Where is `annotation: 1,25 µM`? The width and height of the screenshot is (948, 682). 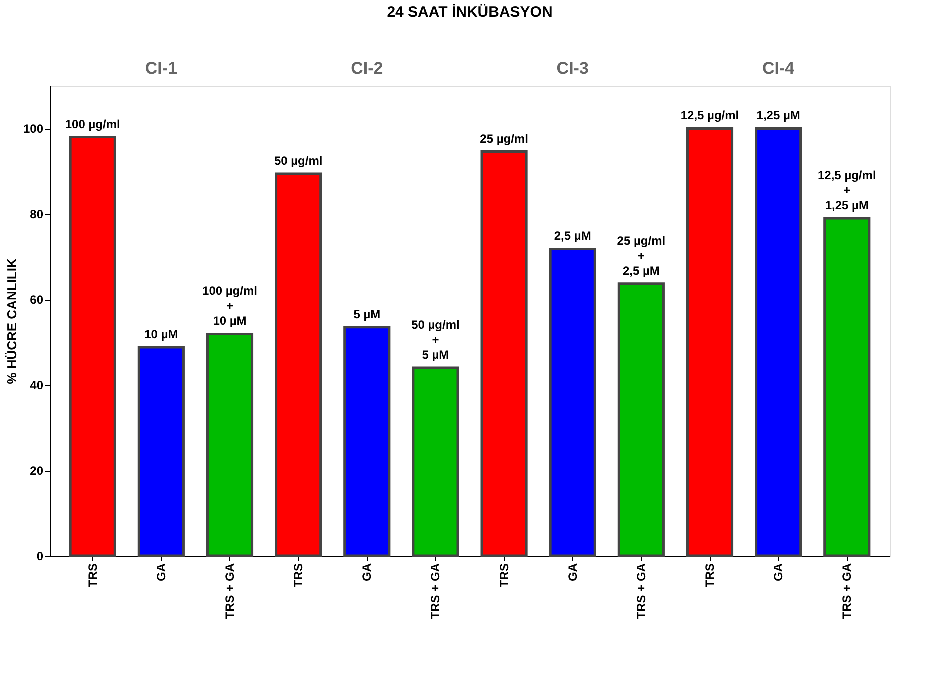
annotation: 1,25 µM is located at coordinates (778, 115).